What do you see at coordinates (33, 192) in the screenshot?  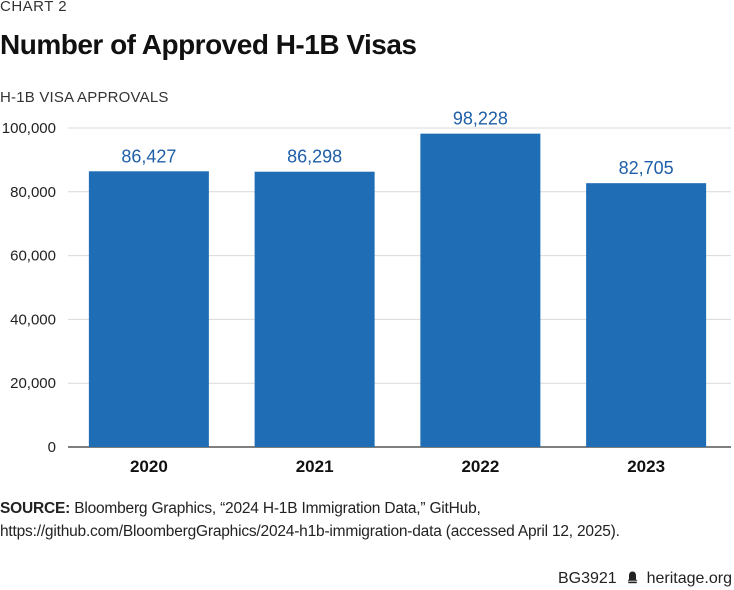 I see `y-tick-label: 80,000` at bounding box center [33, 192].